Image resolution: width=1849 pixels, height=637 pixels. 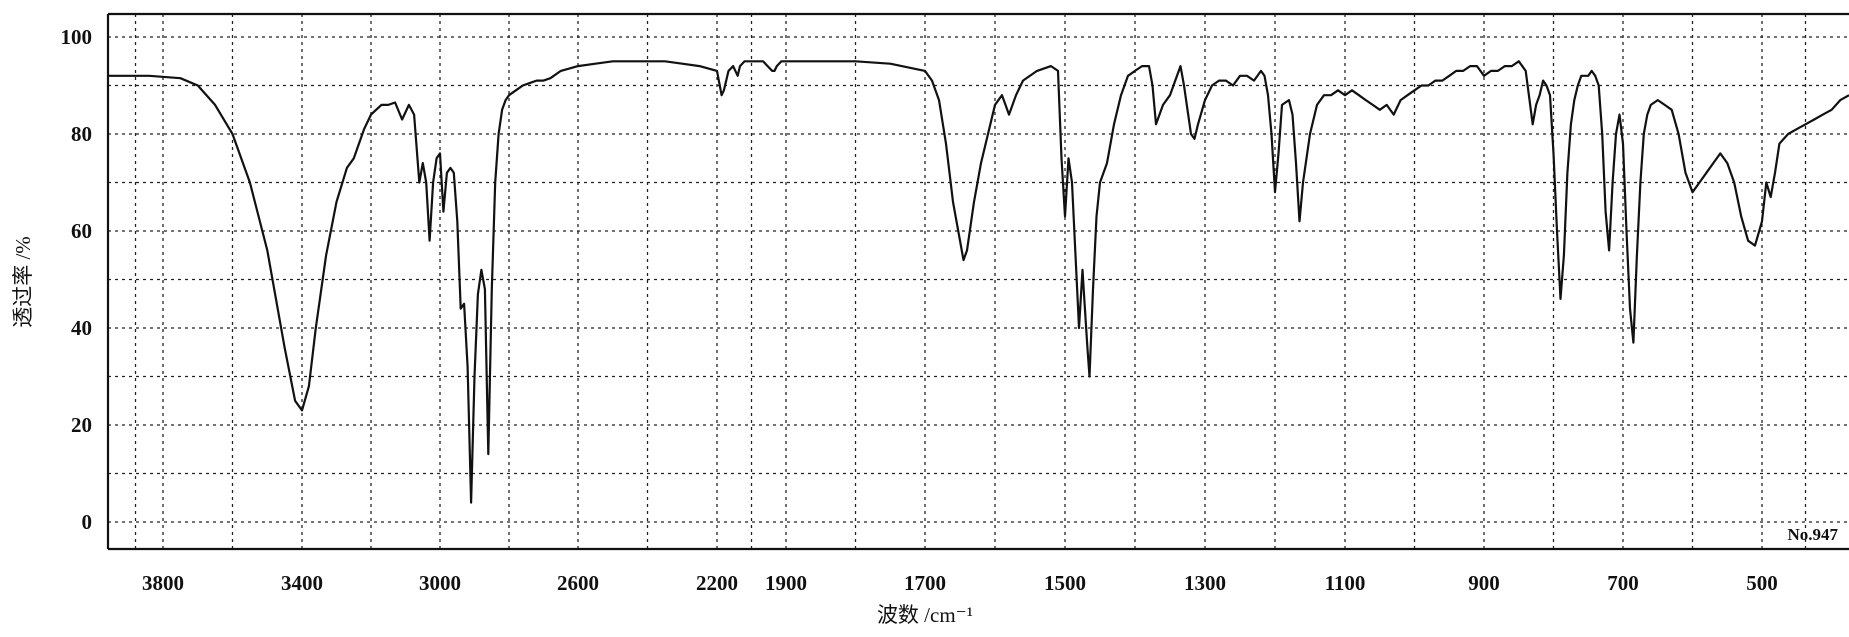 What do you see at coordinates (81, 328) in the screenshot?
I see `y-tick-label: 40` at bounding box center [81, 328].